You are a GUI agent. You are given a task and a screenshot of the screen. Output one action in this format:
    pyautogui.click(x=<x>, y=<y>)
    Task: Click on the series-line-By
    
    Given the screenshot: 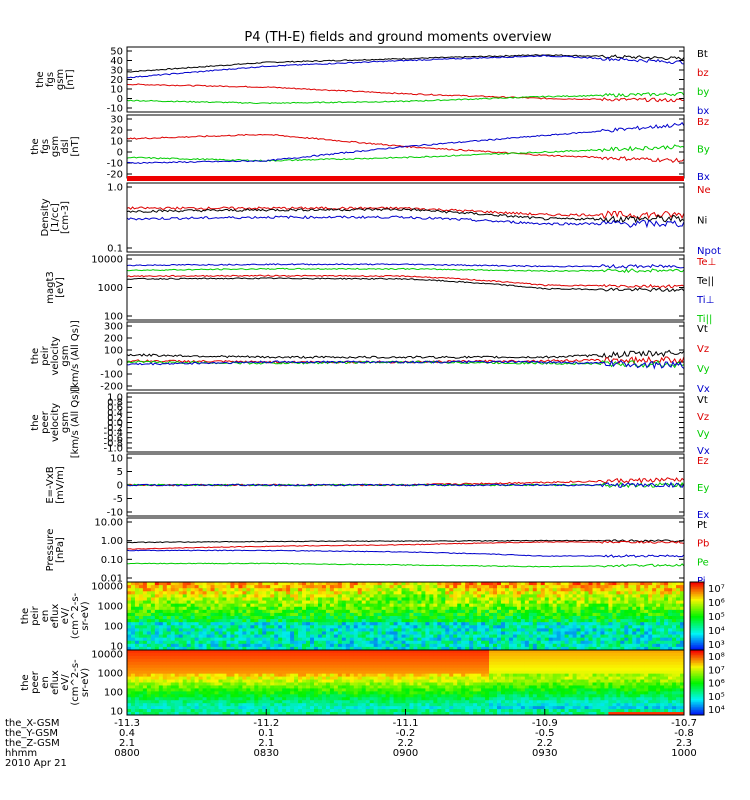 What is the action you would take?
    pyautogui.click(x=405, y=153)
    